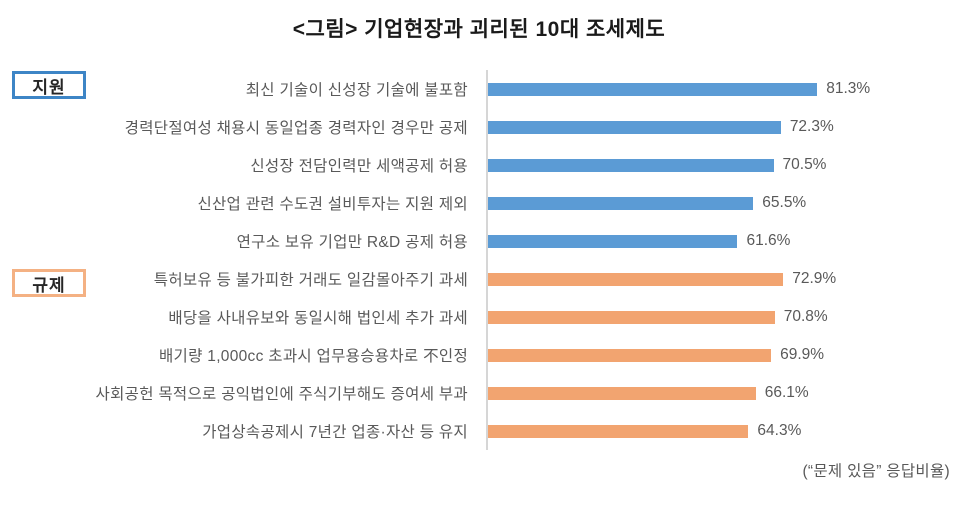 The width and height of the screenshot is (958, 505). I want to click on bar-track: 69.9%, so click(722, 355).